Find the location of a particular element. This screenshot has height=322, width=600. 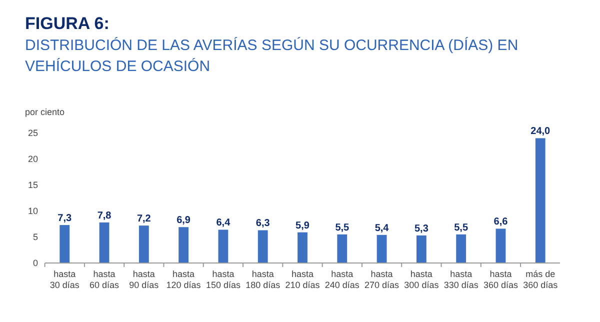

data-label: 6,9 is located at coordinates (183, 220).